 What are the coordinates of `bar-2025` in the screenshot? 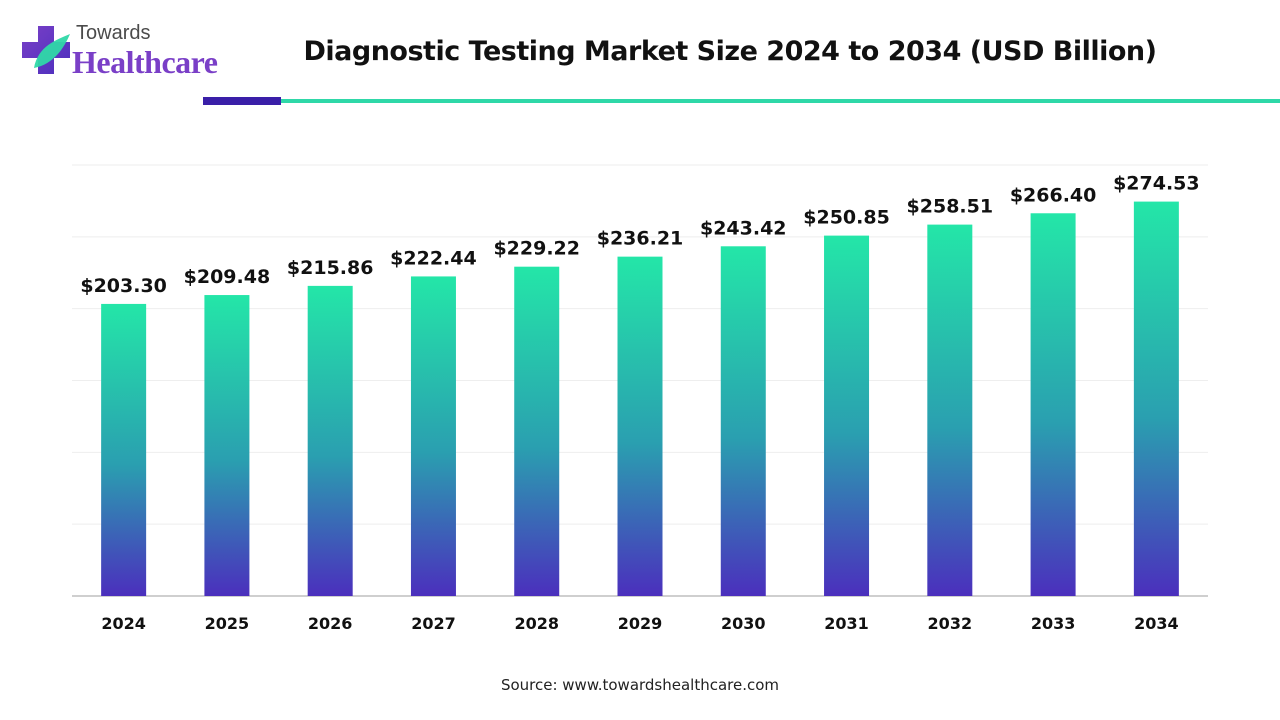 It's located at (227, 445).